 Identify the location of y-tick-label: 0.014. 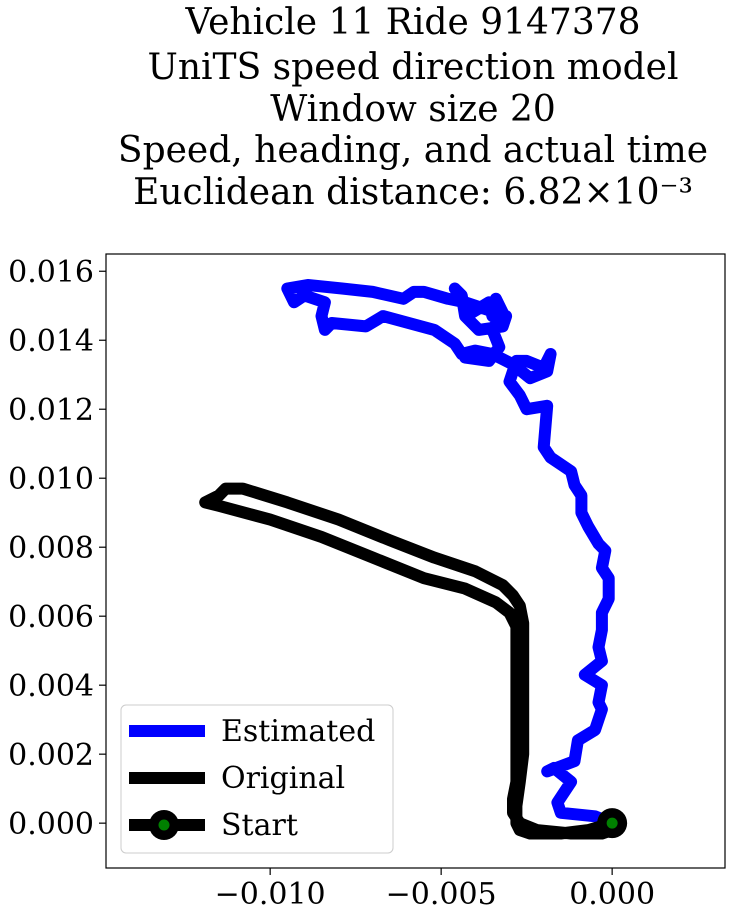
(51, 341).